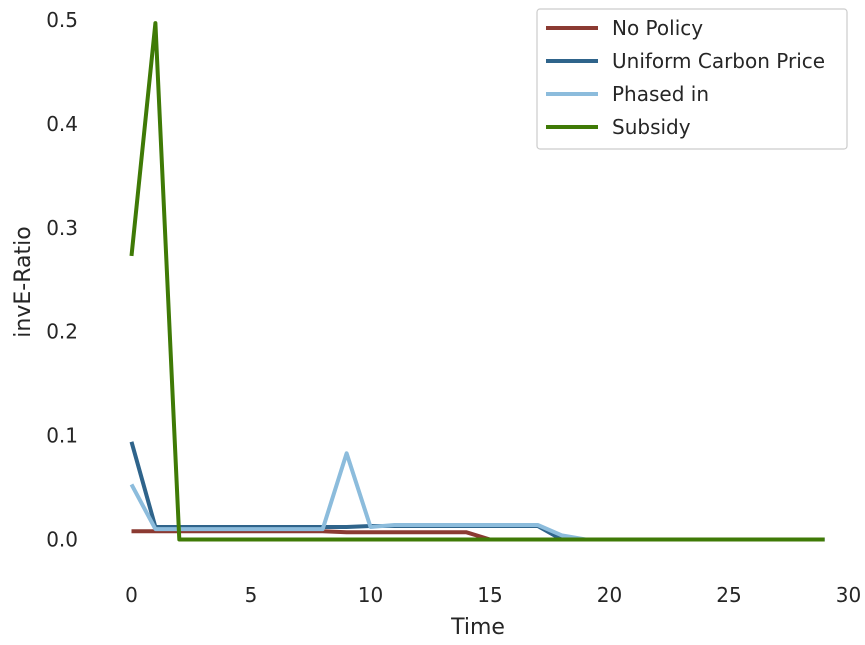 The height and width of the screenshot is (645, 865). I want to click on x-tick-label: 25, so click(728, 595).